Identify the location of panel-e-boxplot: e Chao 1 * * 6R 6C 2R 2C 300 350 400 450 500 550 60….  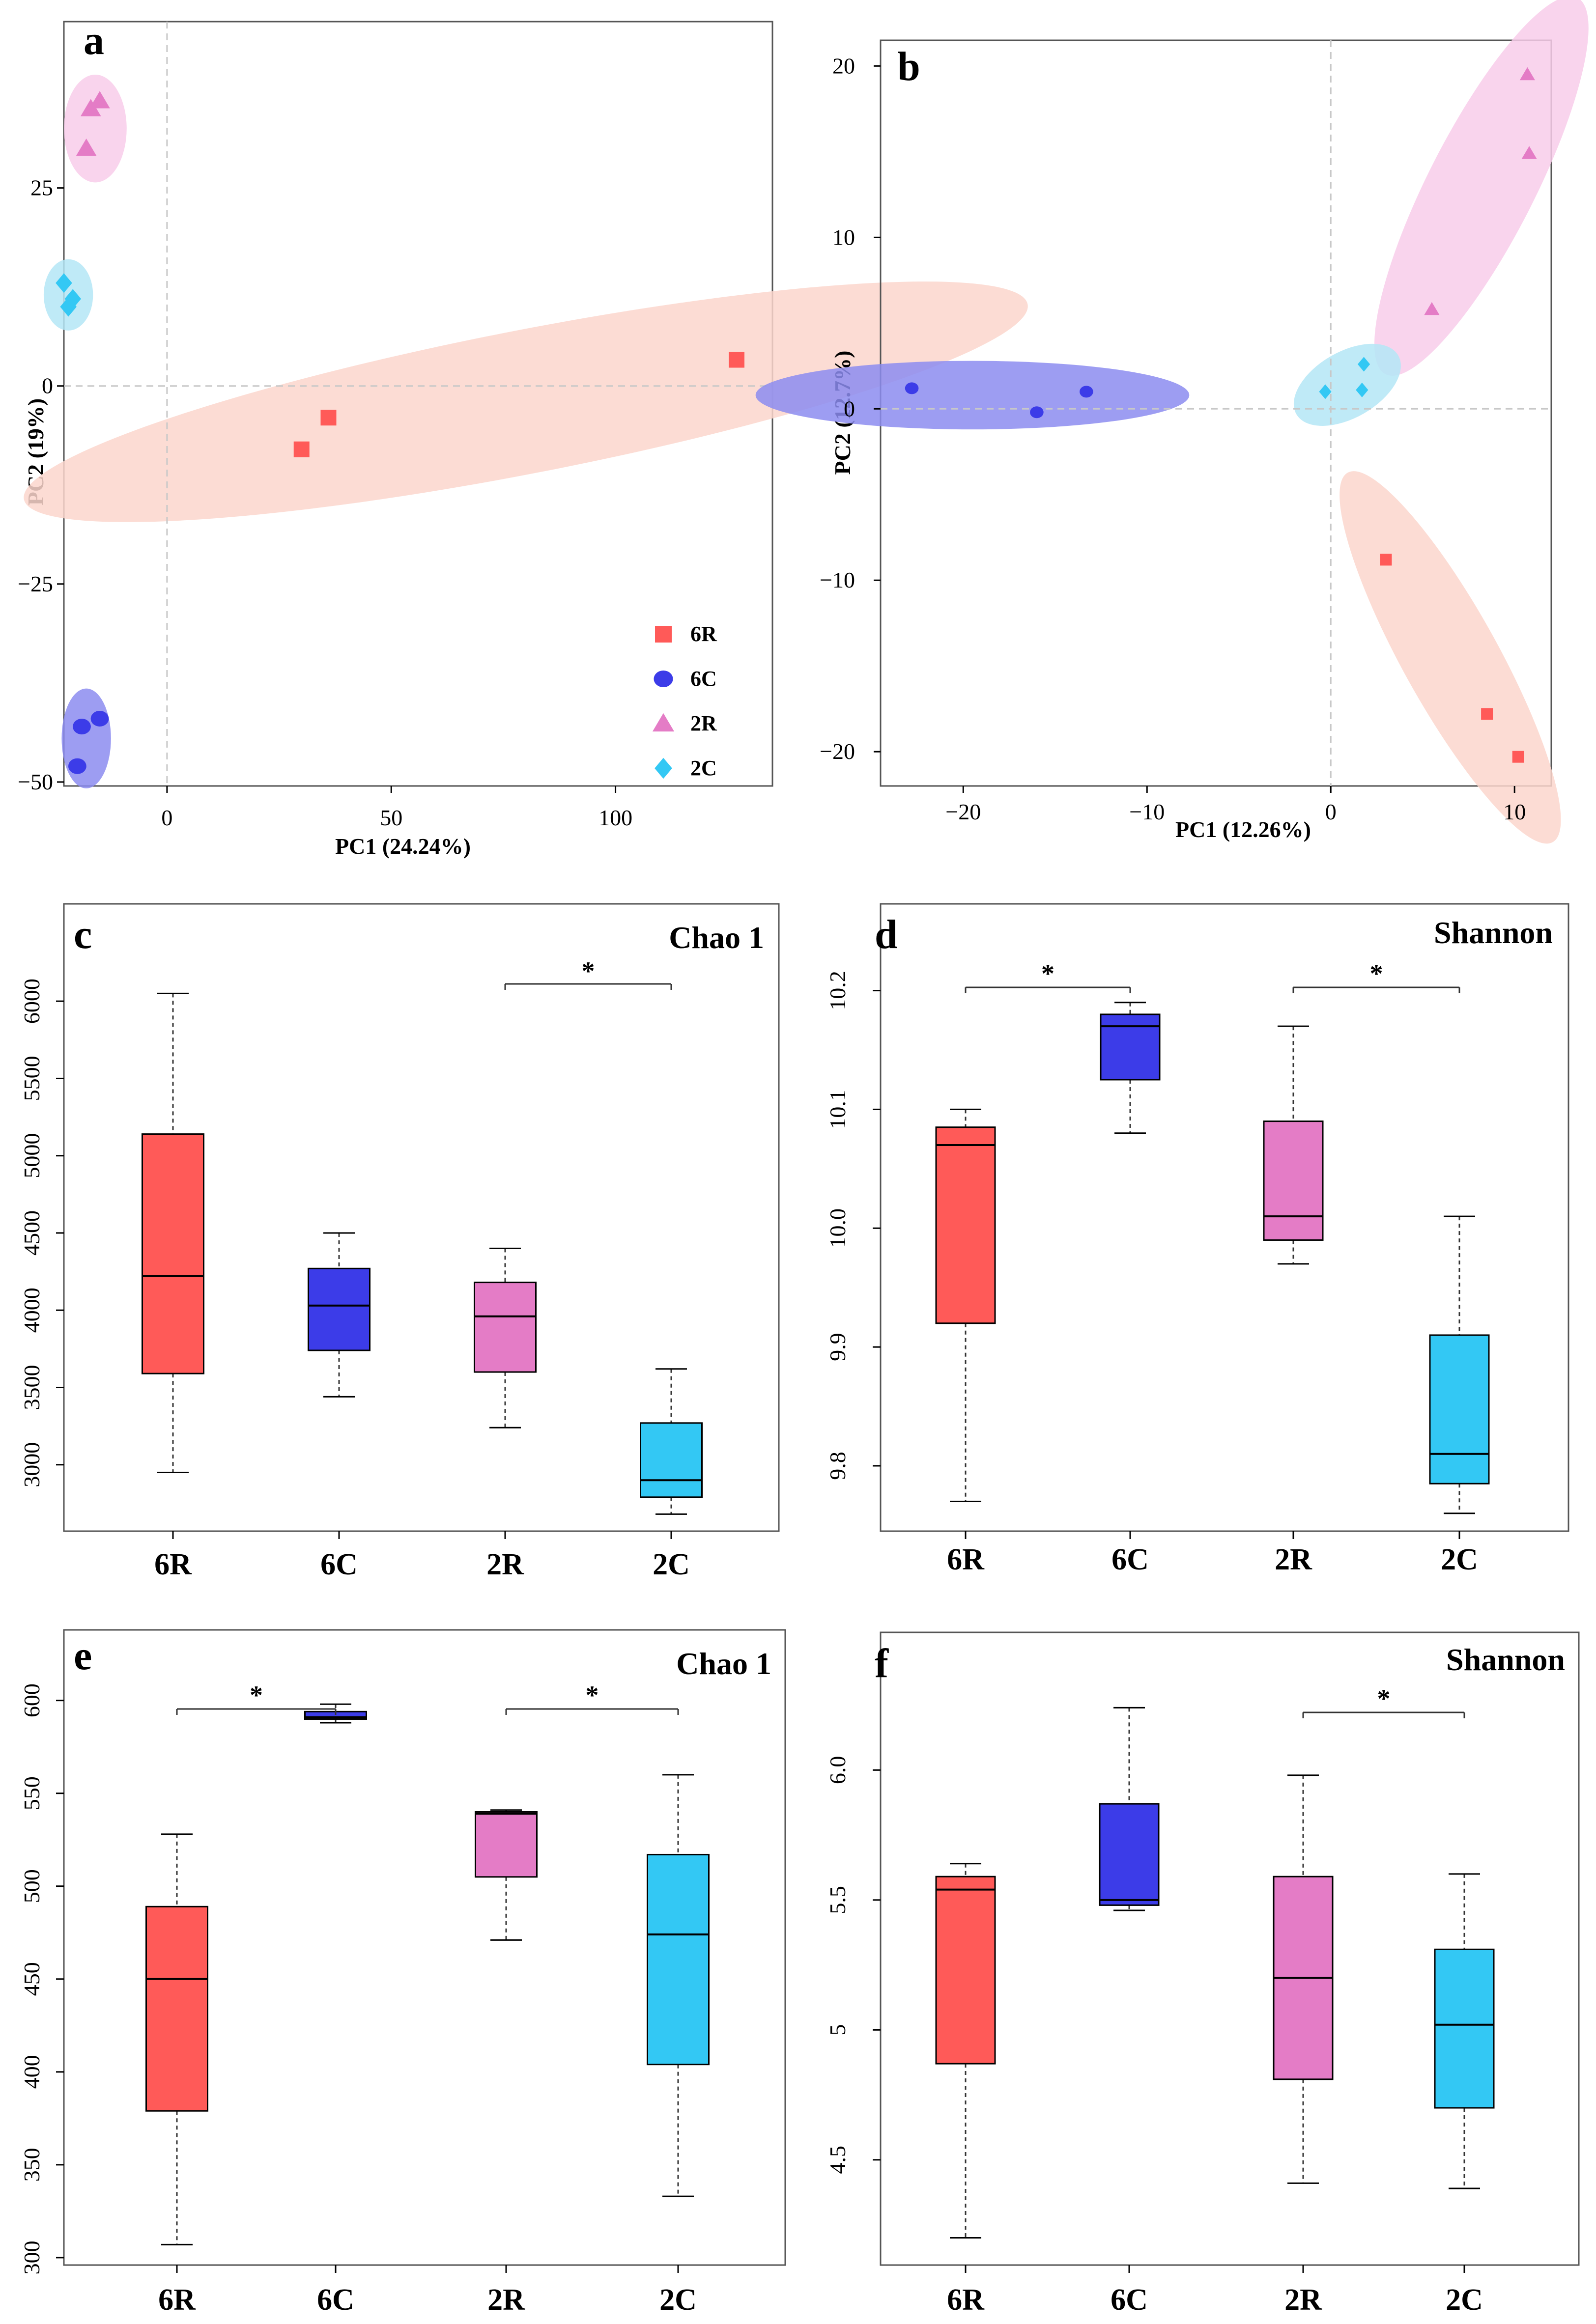
(402, 1973).